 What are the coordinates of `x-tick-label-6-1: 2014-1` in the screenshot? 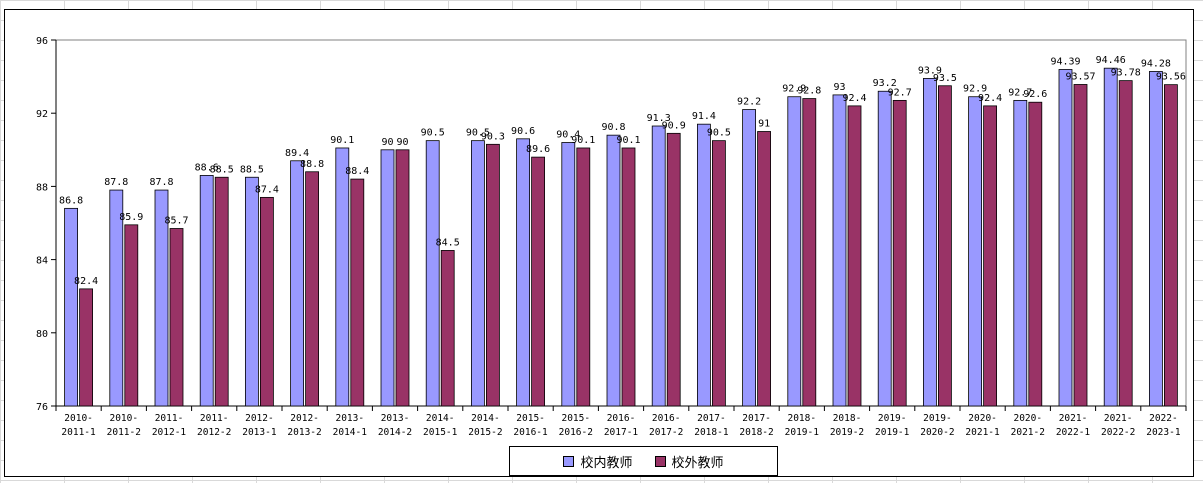 It's located at (350, 432).